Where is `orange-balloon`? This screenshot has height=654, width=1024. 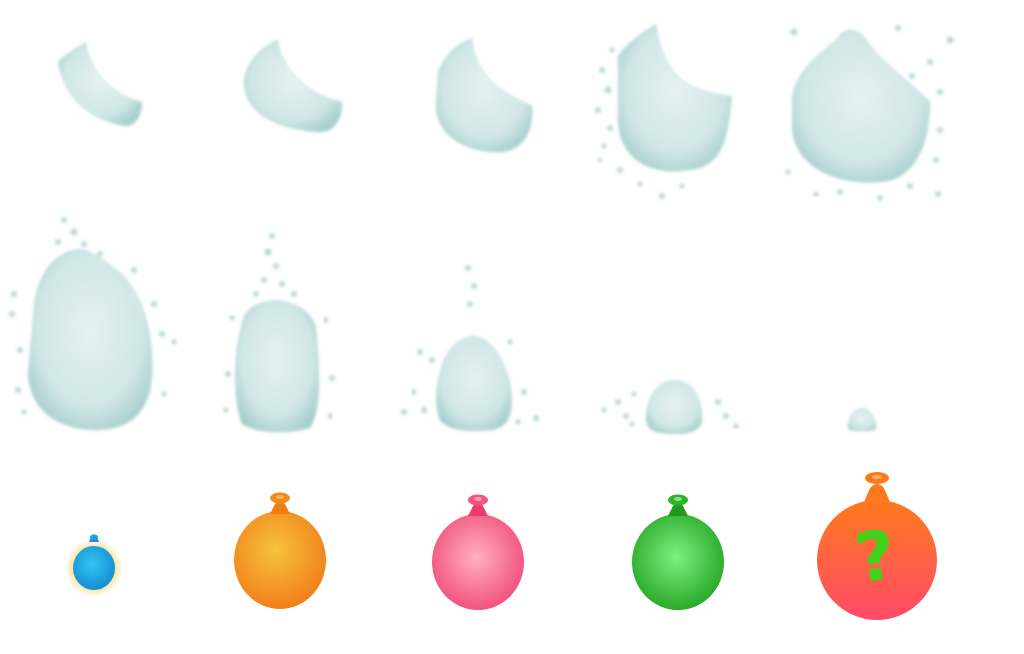 orange-balloon is located at coordinates (280, 551).